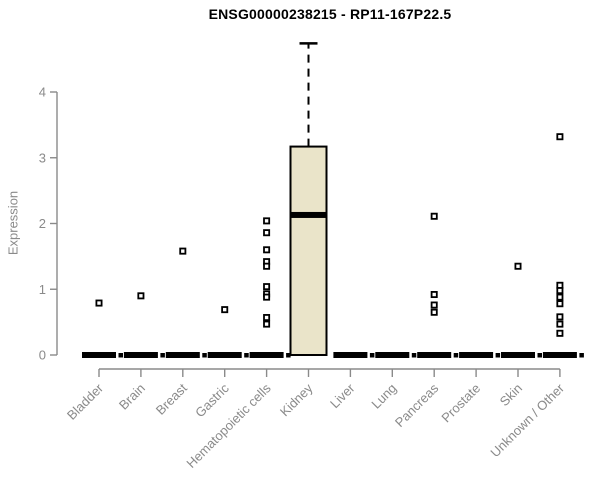 This screenshot has height=500, width=600. What do you see at coordinates (42, 223) in the screenshot?
I see `y-axis-tick-label: 2` at bounding box center [42, 223].